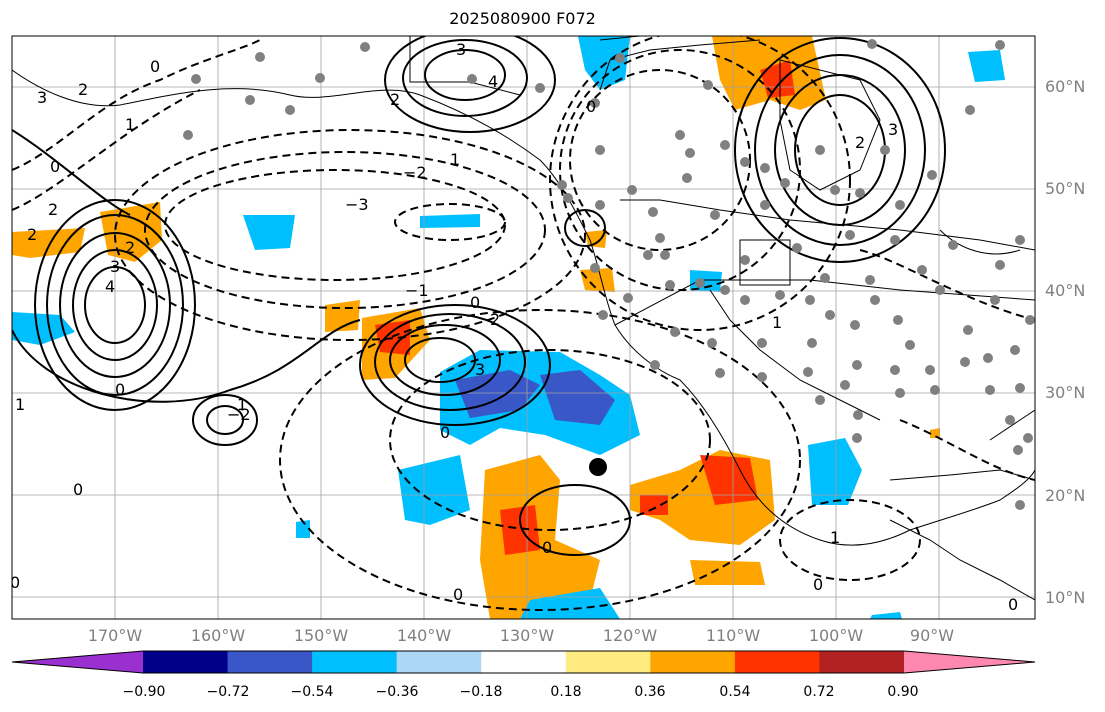  What do you see at coordinates (357, 204) in the screenshot?
I see `contour-label: −3` at bounding box center [357, 204].